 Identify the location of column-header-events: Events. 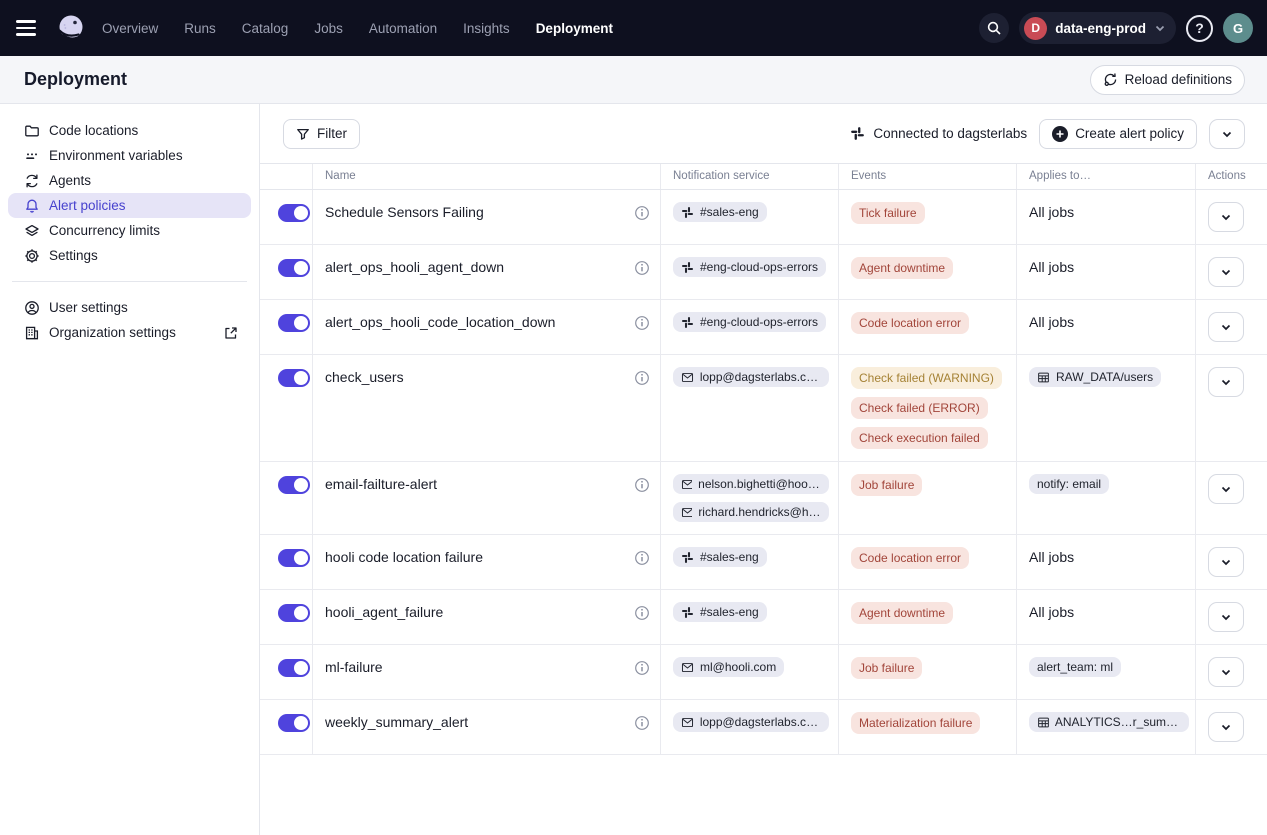
(927, 176).